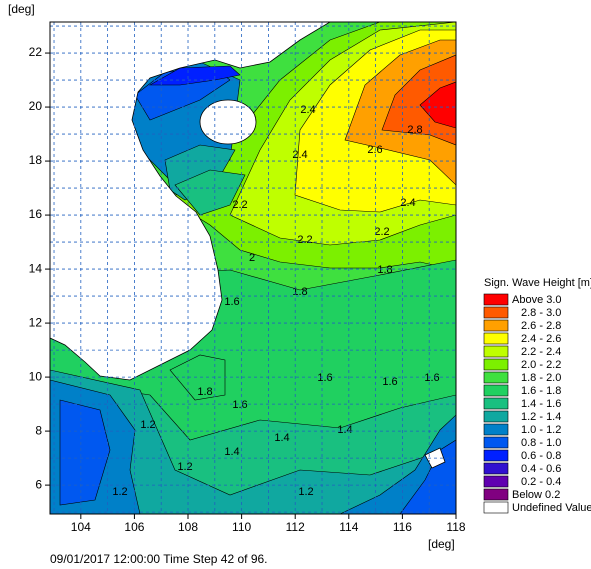 This screenshot has height=569, width=591. Describe the element at coordinates (537, 283) in the screenshot. I see `legend-title: Sign. Wave Height [m]` at that location.